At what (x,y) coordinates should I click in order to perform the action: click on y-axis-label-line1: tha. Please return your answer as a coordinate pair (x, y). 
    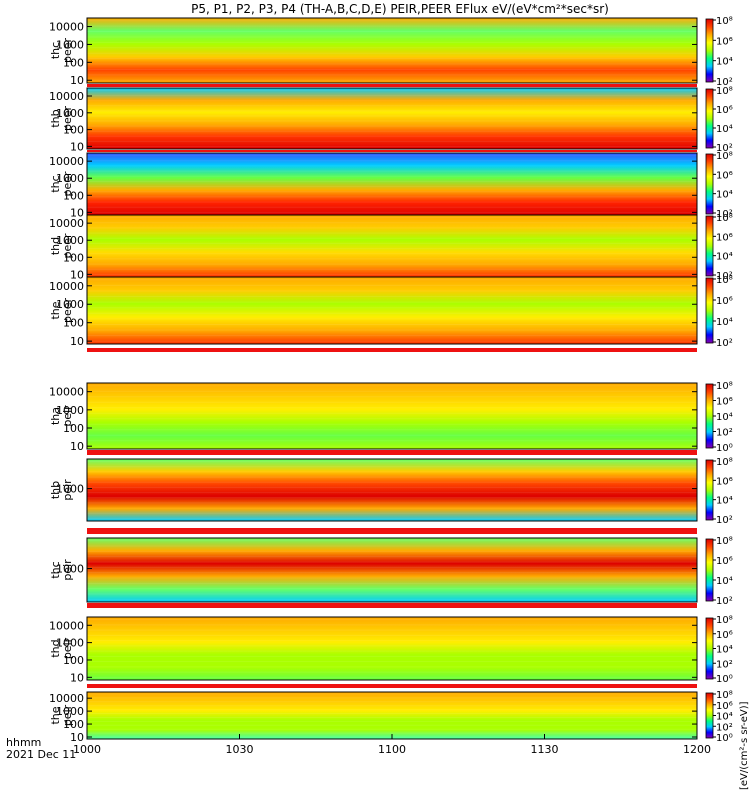
    Looking at the image, I should click on (55, 416).